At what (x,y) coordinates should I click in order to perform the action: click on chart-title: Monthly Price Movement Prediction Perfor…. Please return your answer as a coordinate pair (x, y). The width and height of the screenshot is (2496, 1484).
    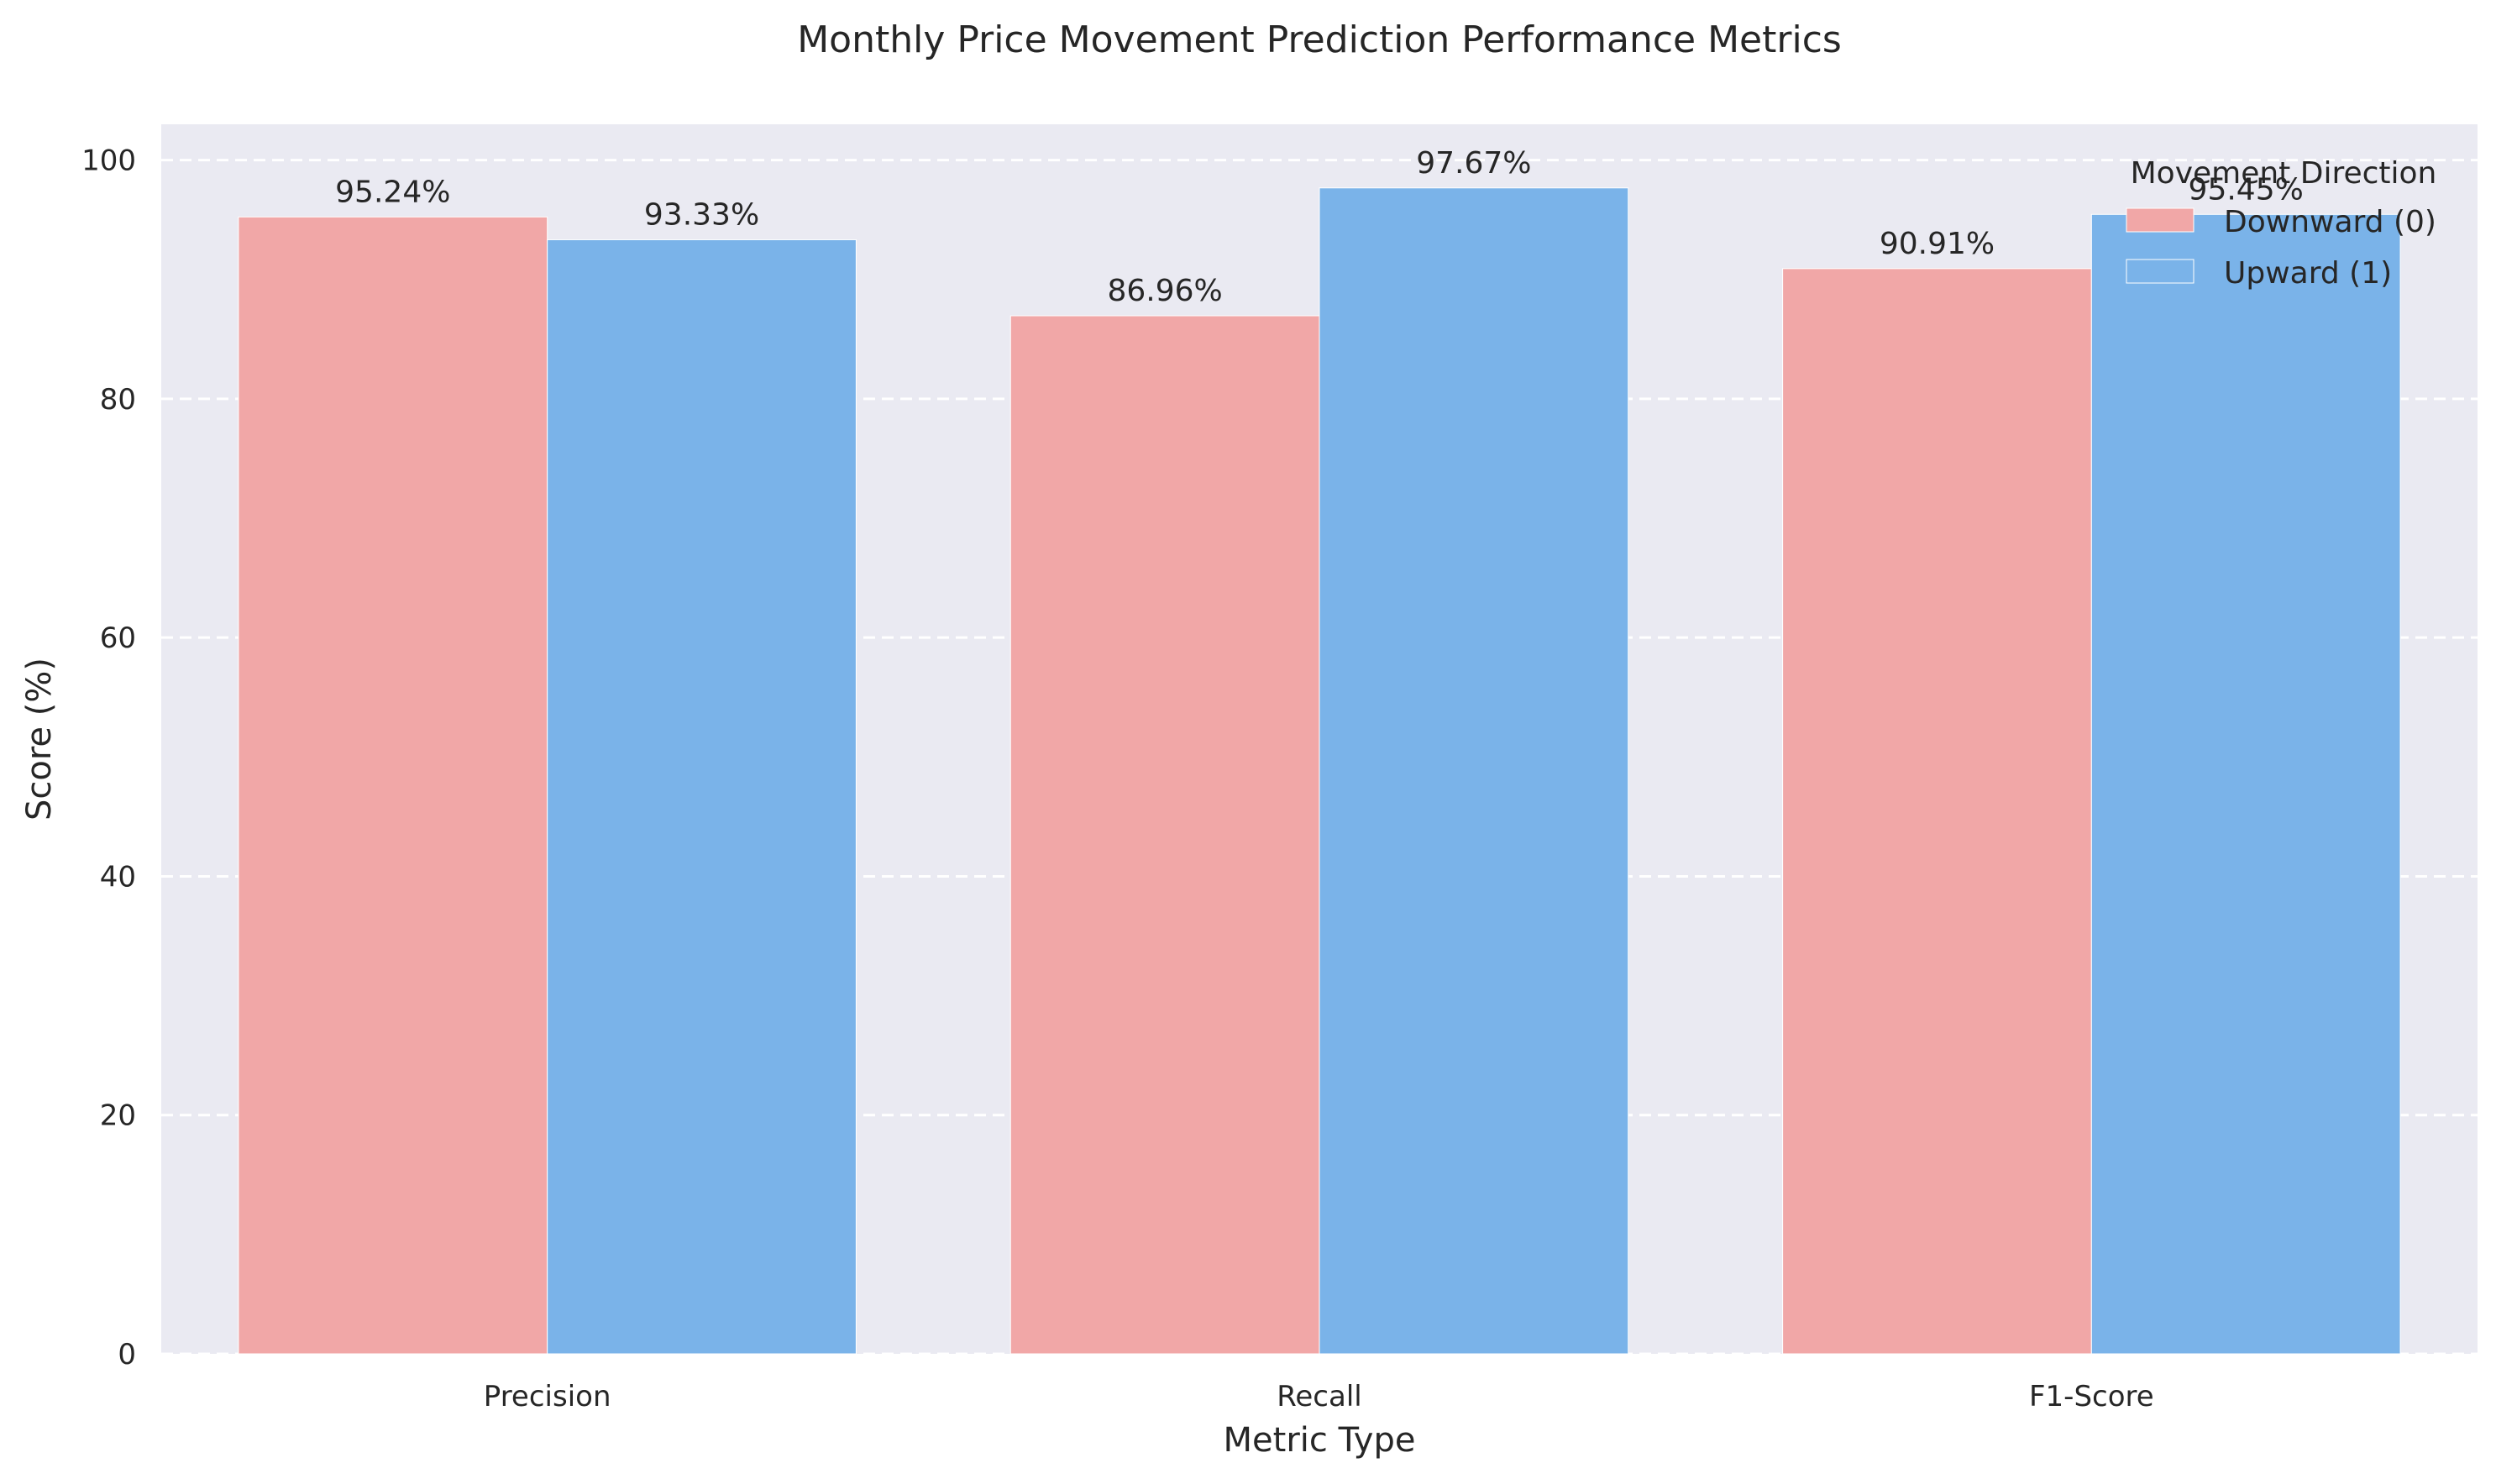
    Looking at the image, I should click on (1319, 40).